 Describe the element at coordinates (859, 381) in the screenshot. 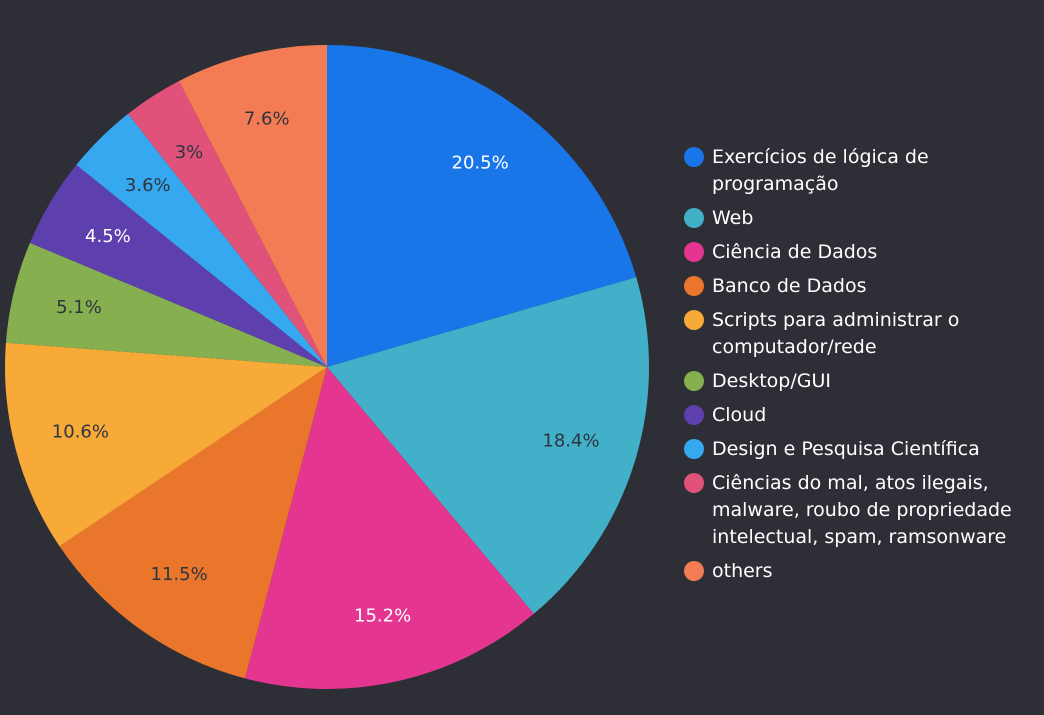

I see `legend-item: Desktop/GUI` at that location.